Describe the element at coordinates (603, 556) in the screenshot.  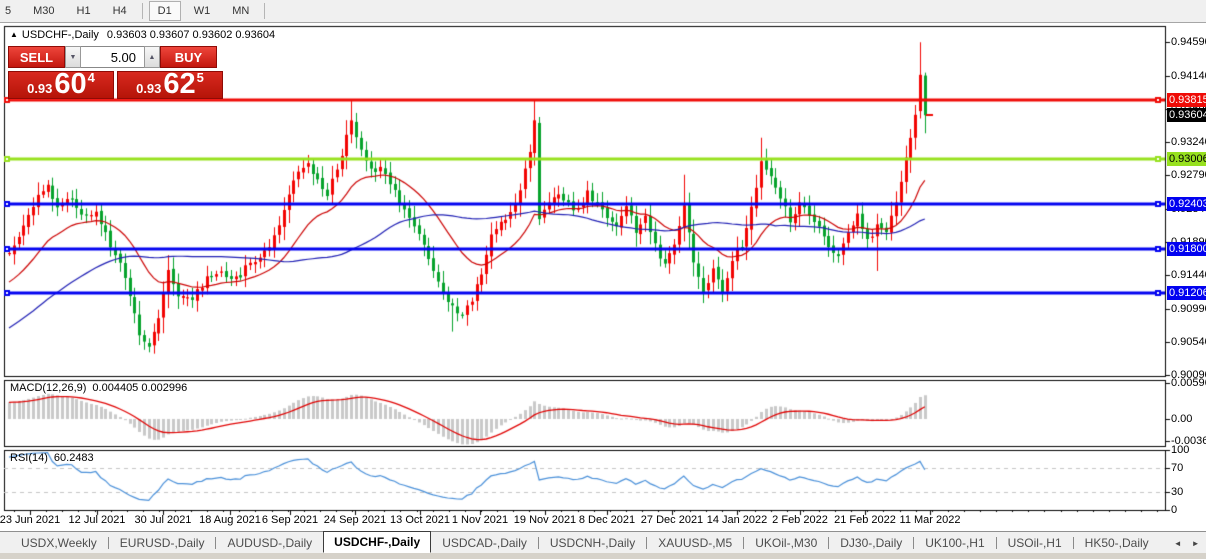
I see `window-bottom-strip` at that location.